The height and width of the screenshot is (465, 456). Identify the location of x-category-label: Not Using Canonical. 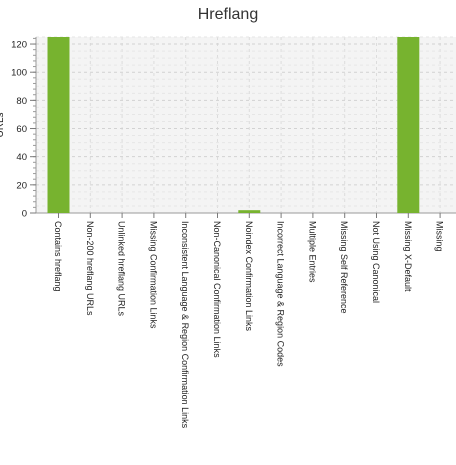
(376, 262).